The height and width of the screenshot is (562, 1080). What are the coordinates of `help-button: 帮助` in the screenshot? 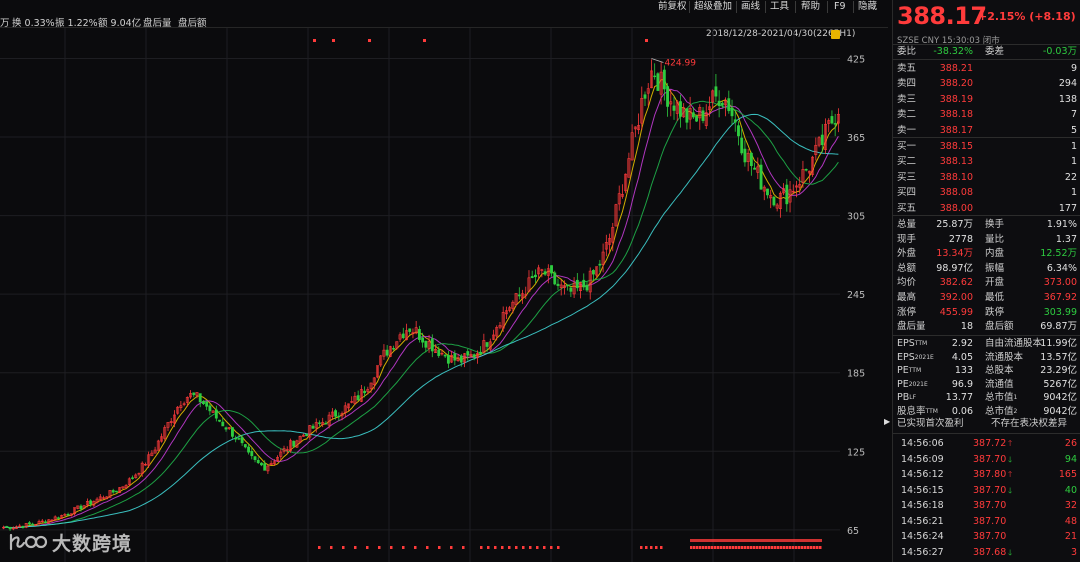 It's located at (811, 6).